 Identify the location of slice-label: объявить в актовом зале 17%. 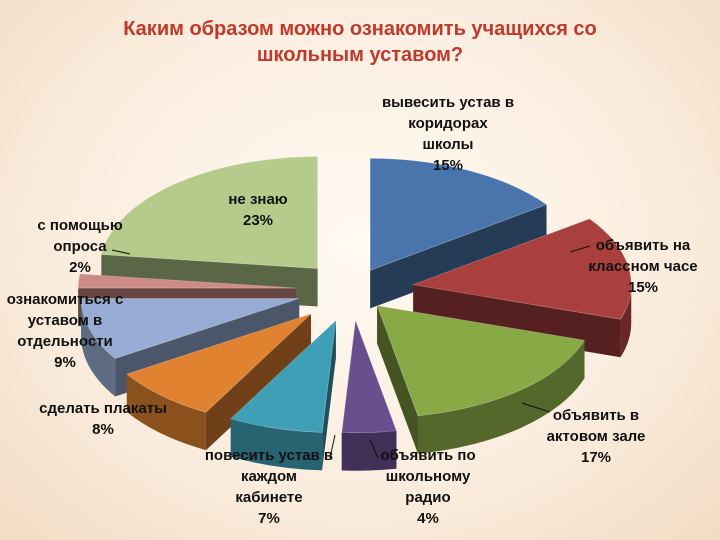
(596, 436).